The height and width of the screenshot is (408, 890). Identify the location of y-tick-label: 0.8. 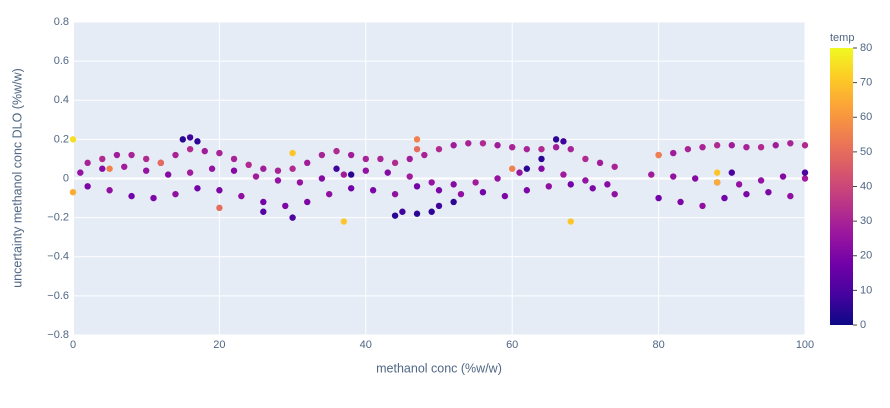
(61, 22).